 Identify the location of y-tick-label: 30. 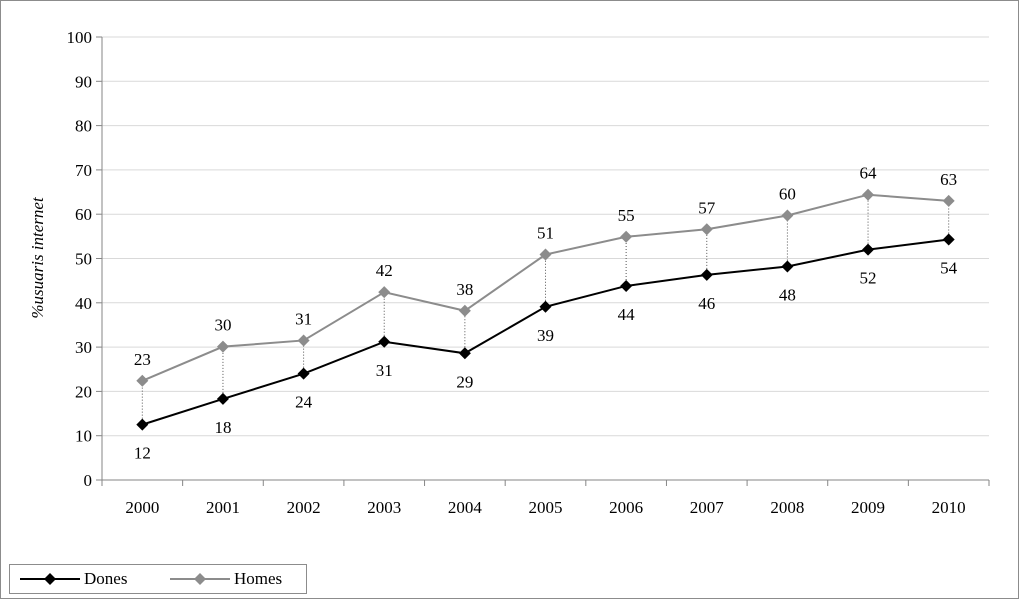
(83, 347).